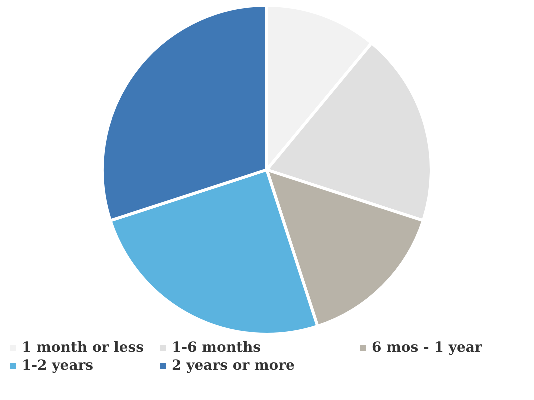  I want to click on legend-label: 1-6 months, so click(217, 348).